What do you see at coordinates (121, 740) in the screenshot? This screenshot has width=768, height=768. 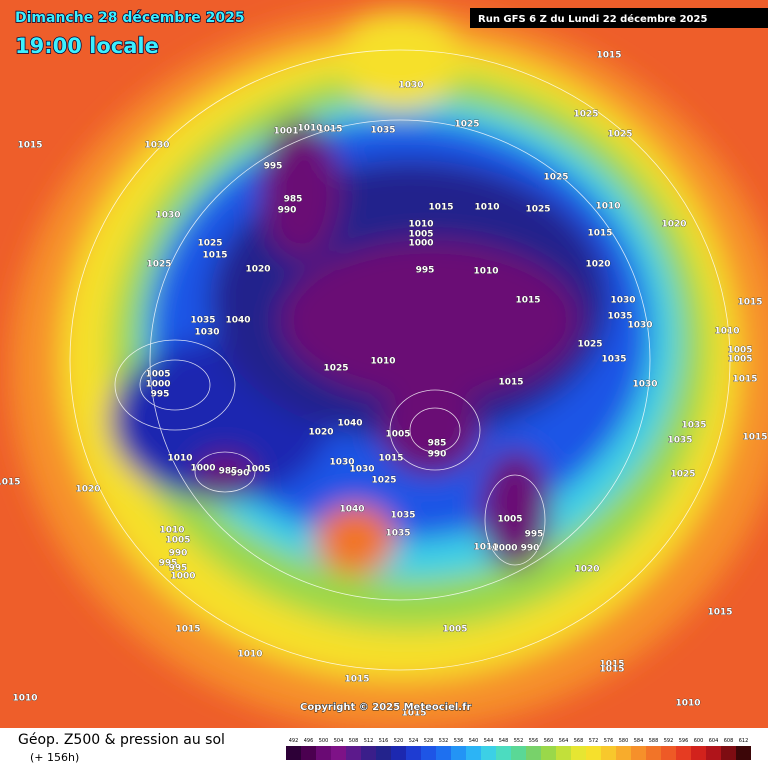 I see `footer-title: Géop. Z500 & pression au sol` at bounding box center [121, 740].